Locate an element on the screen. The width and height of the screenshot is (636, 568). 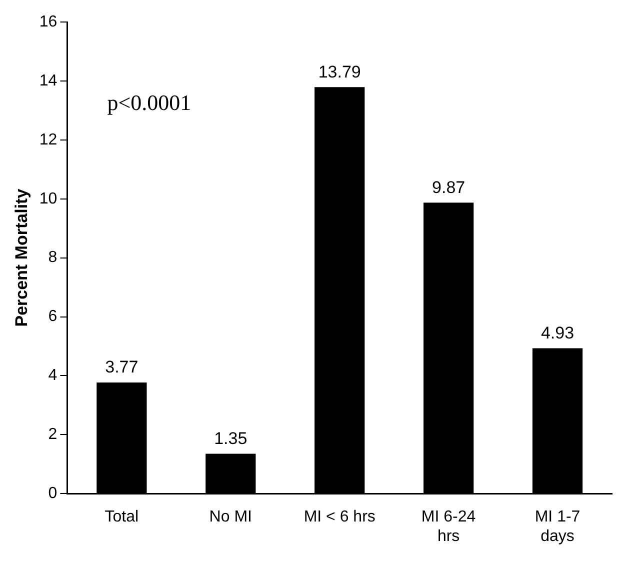
y-tick-label: 14 is located at coordinates (48, 81).